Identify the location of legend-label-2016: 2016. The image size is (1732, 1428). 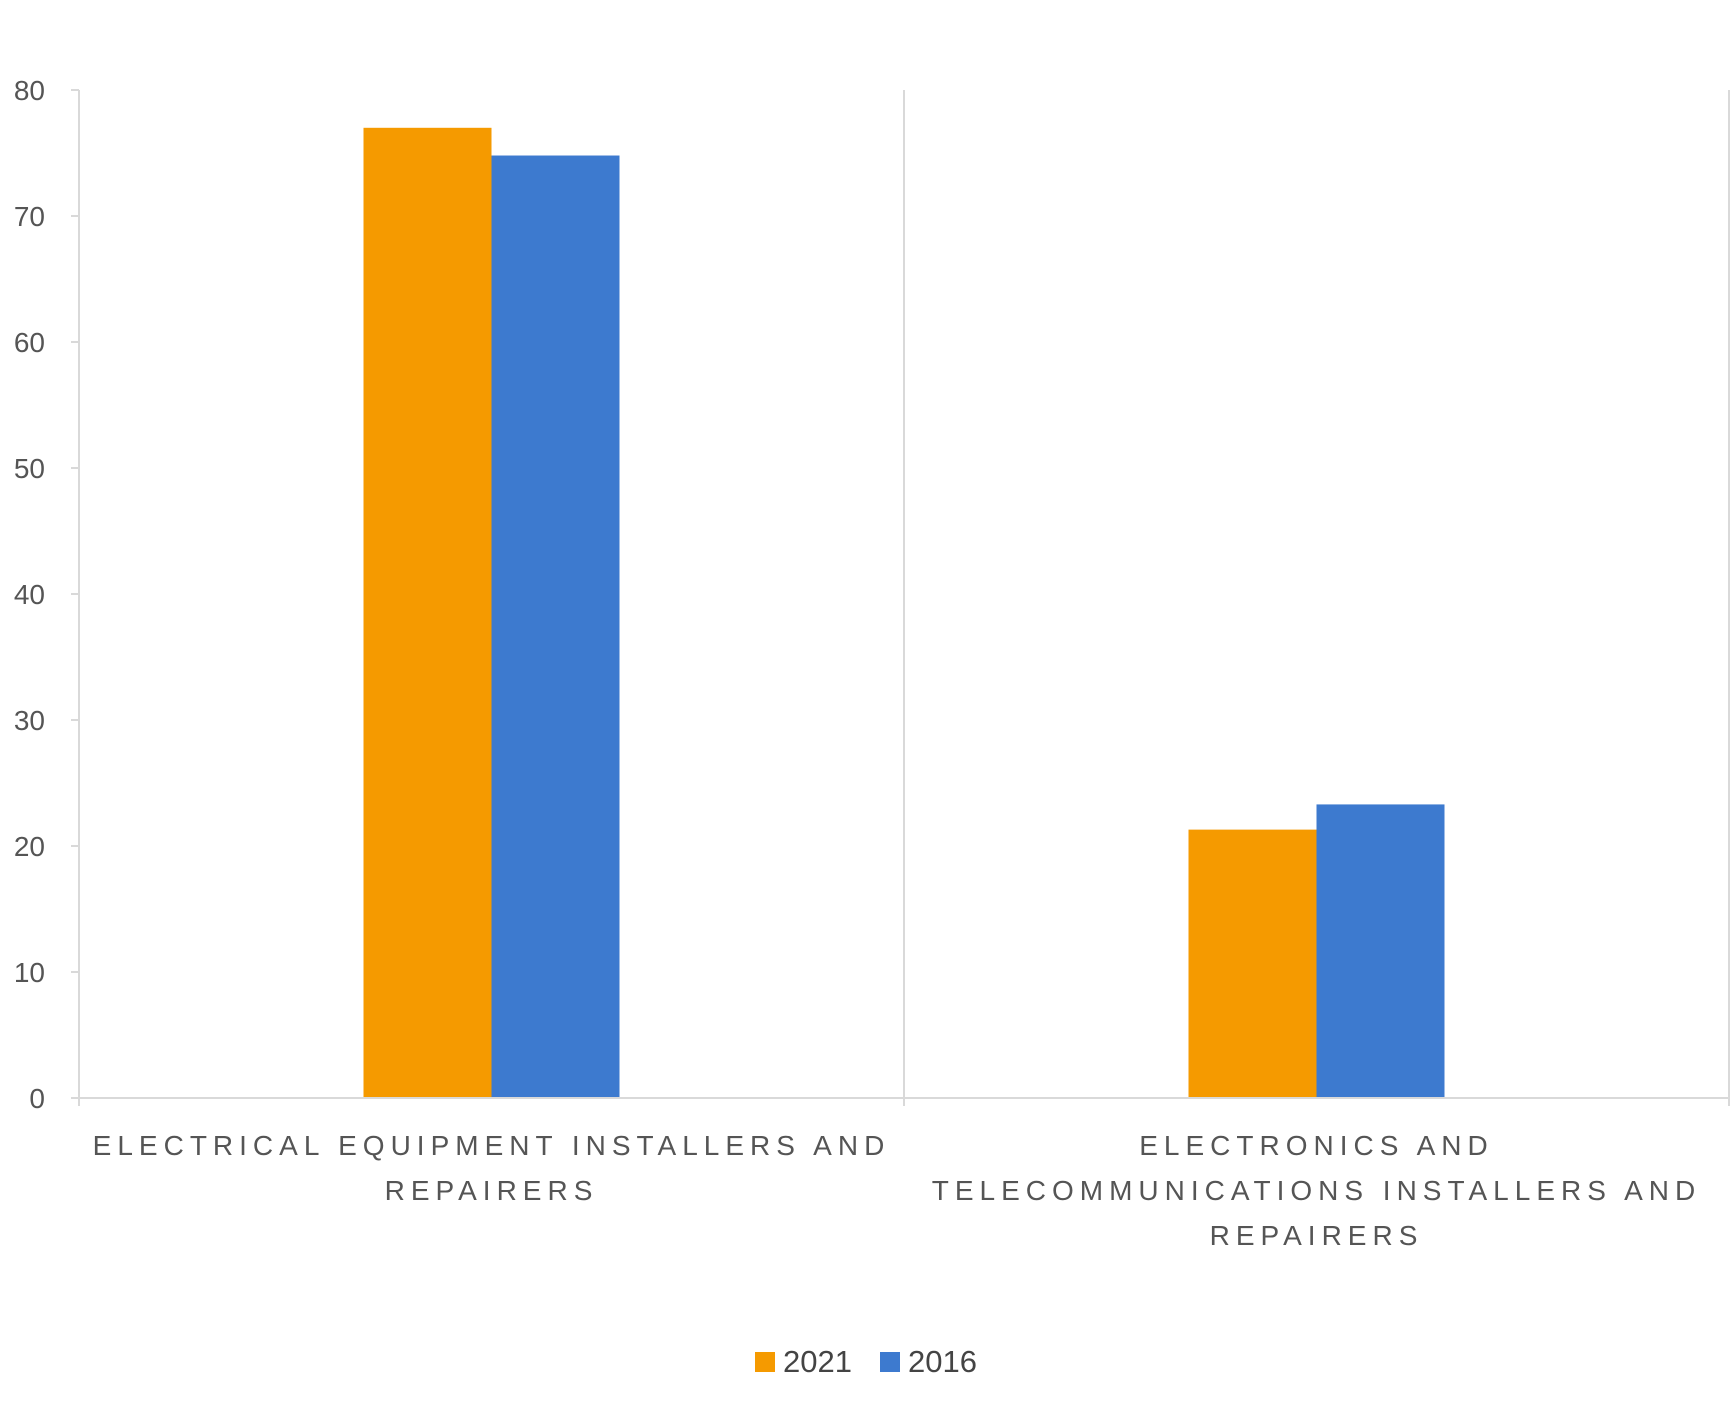
(942, 1361).